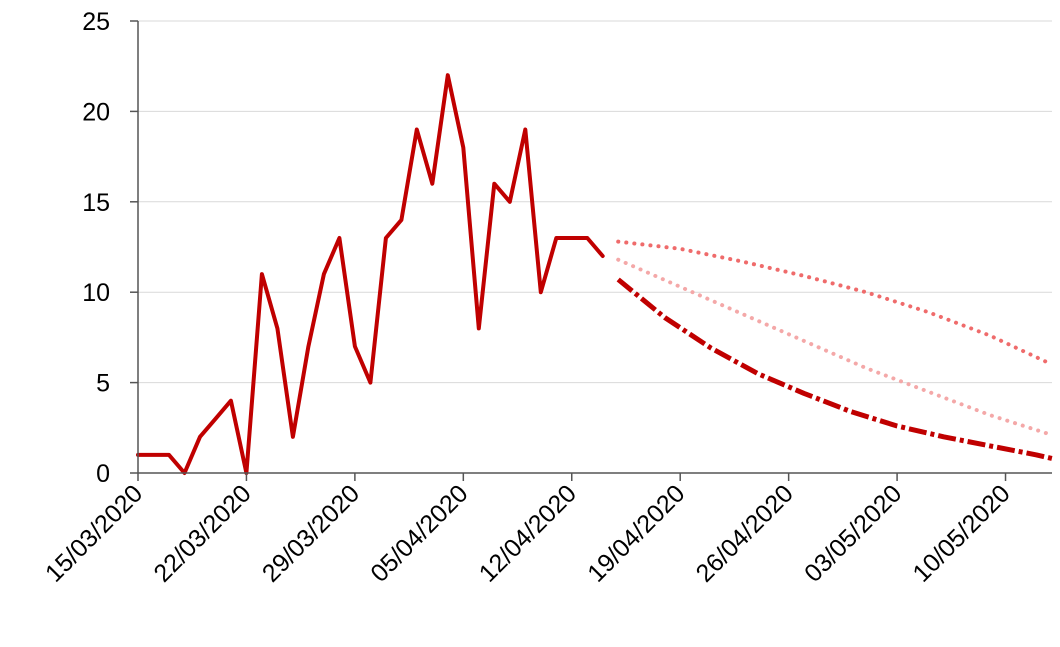 The image size is (1060, 647). What do you see at coordinates (110, 248) in the screenshot?
I see `y-tick-labels: 0 5 10 15 20 25` at bounding box center [110, 248].